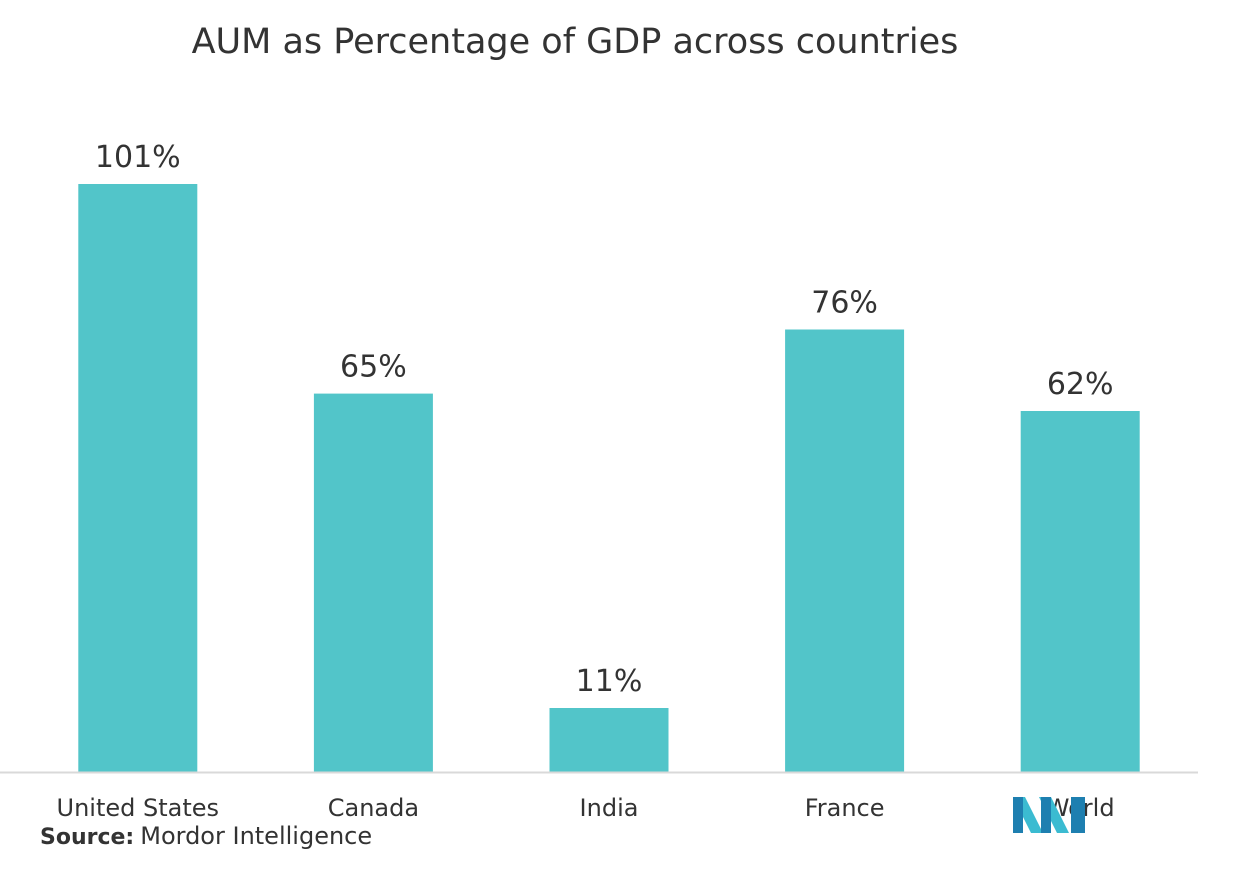 The image size is (1244, 873). I want to click on bar-world, so click(1080, 591).